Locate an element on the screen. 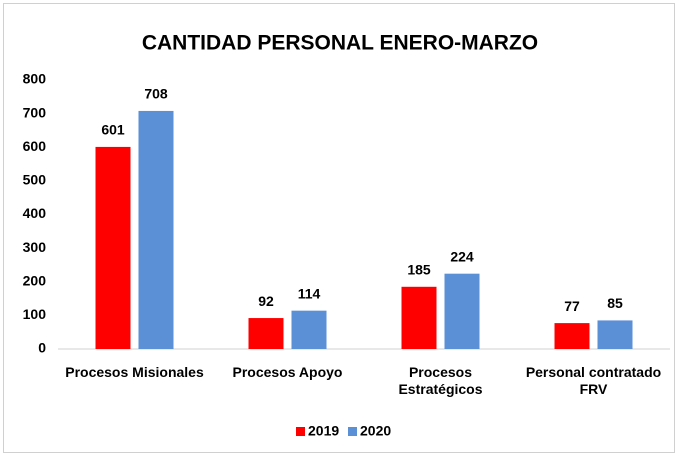 The height and width of the screenshot is (456, 678). x-tick-label: Procesos Apoyo is located at coordinates (287, 372).